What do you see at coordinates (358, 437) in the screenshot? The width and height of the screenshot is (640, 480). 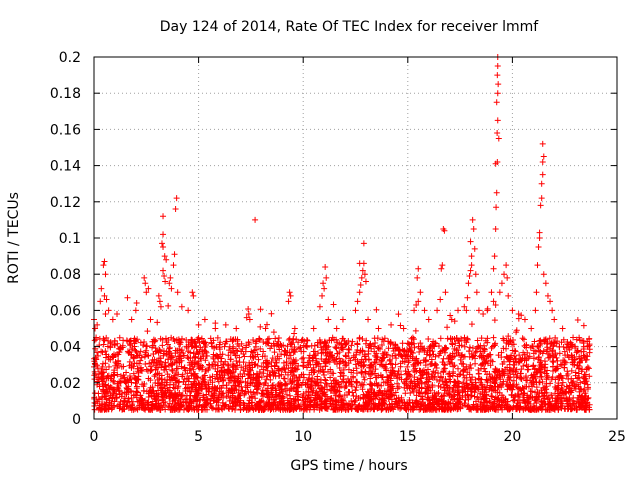 I see `x-tick-labels: 0 5 10 15 20 25` at bounding box center [358, 437].